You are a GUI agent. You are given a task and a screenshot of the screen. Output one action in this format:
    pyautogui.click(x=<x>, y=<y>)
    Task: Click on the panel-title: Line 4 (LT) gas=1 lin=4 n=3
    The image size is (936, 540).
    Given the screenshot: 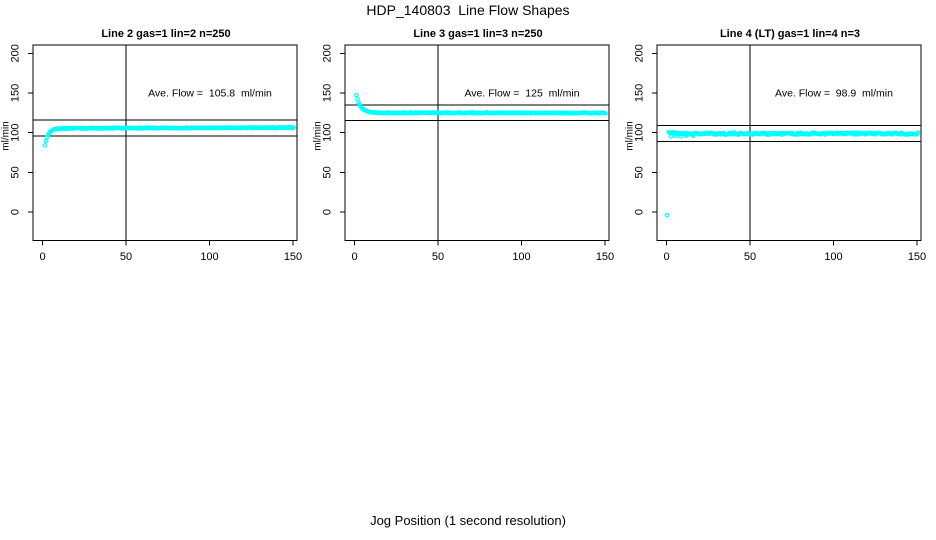 What is the action you would take?
    pyautogui.click(x=790, y=34)
    